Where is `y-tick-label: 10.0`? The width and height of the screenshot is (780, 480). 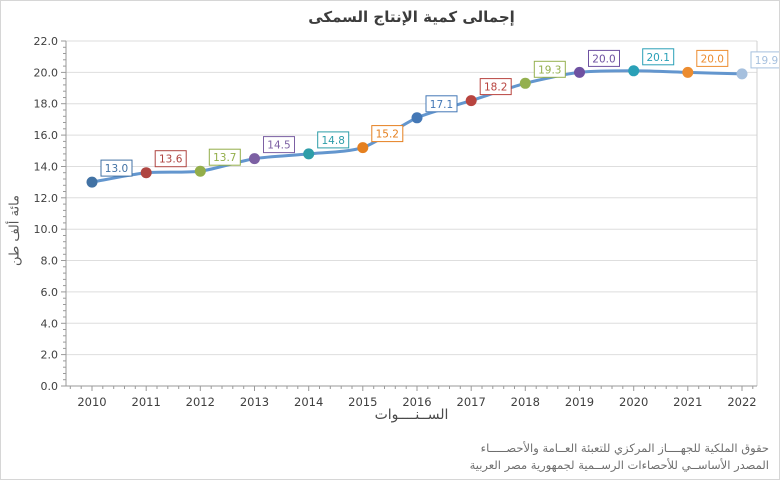
y-tick-label: 10.0 is located at coordinates (46, 229).